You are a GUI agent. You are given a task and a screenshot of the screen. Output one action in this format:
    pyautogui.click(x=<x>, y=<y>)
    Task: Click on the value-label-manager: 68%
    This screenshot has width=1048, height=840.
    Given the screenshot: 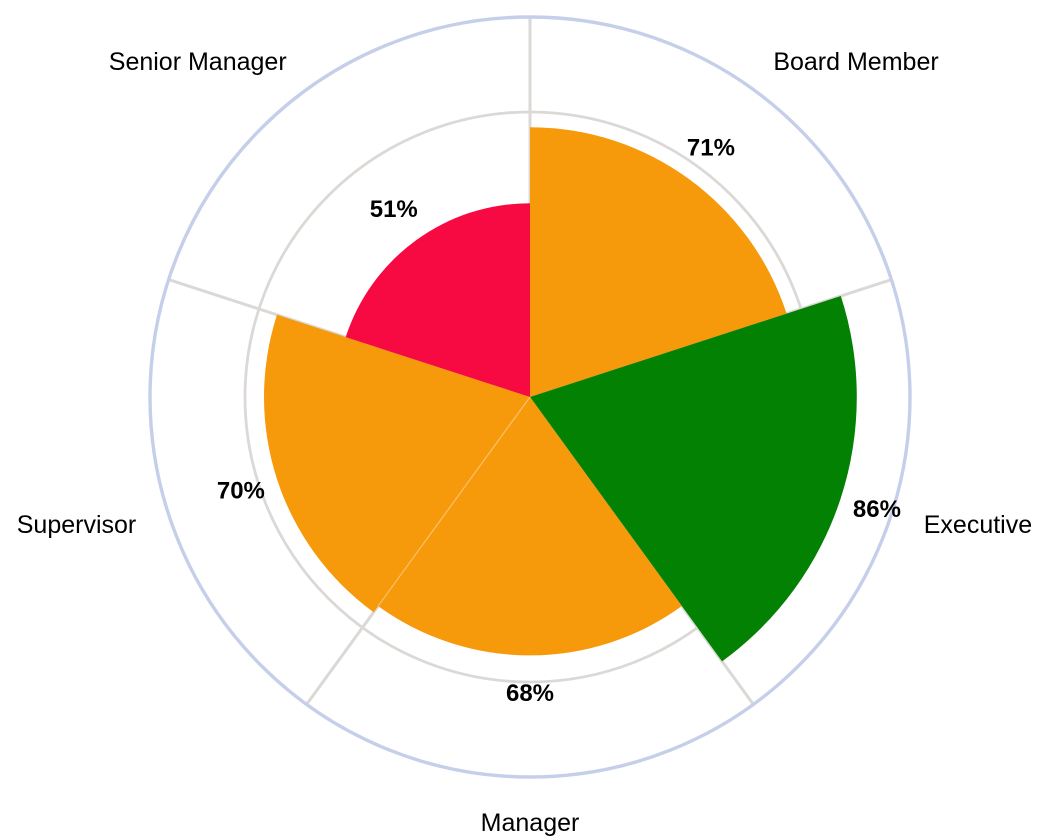 What is the action you would take?
    pyautogui.click(x=530, y=693)
    